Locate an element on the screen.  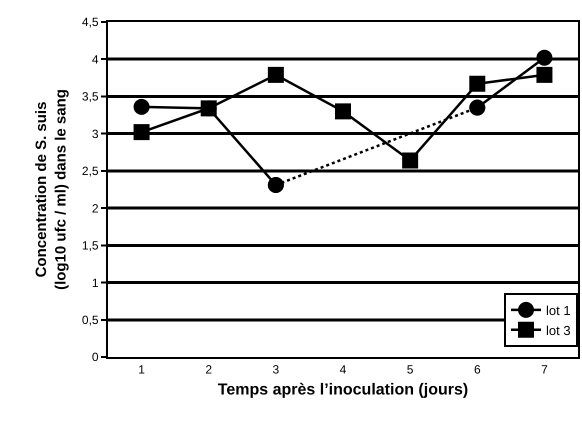
x-tick-label: 6 is located at coordinates (477, 369).